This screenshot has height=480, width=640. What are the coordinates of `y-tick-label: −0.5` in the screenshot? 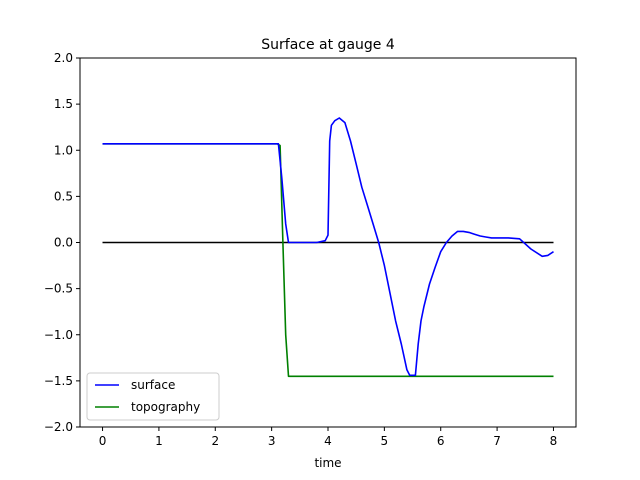 It's located at (58, 289).